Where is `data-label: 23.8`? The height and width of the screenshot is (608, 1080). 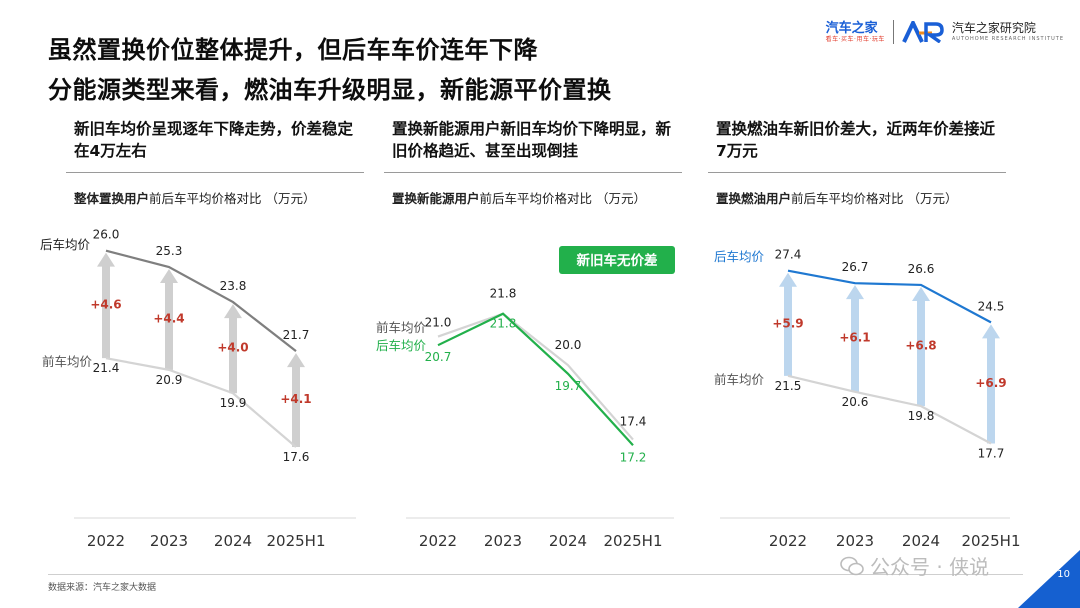 data-label: 23.8 is located at coordinates (233, 286).